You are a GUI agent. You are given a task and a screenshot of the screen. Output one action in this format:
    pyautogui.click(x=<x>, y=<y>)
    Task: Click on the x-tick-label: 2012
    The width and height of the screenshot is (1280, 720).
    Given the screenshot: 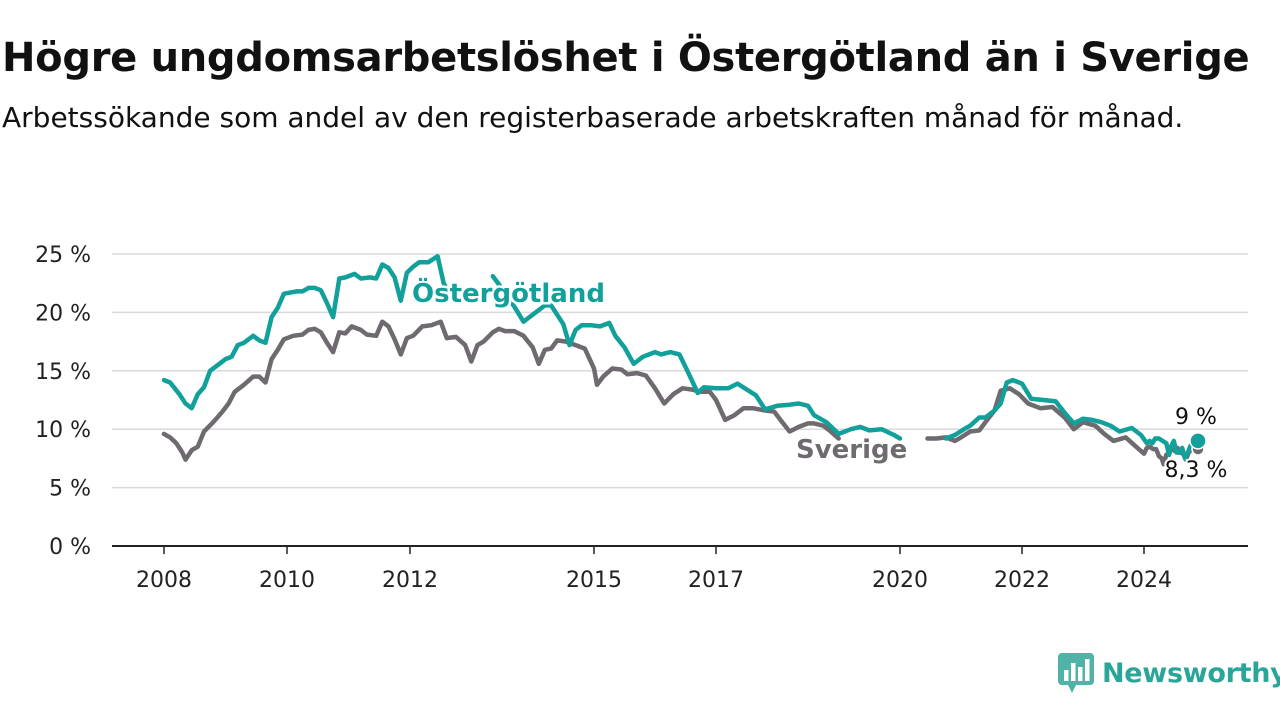 What is the action you would take?
    pyautogui.click(x=410, y=580)
    